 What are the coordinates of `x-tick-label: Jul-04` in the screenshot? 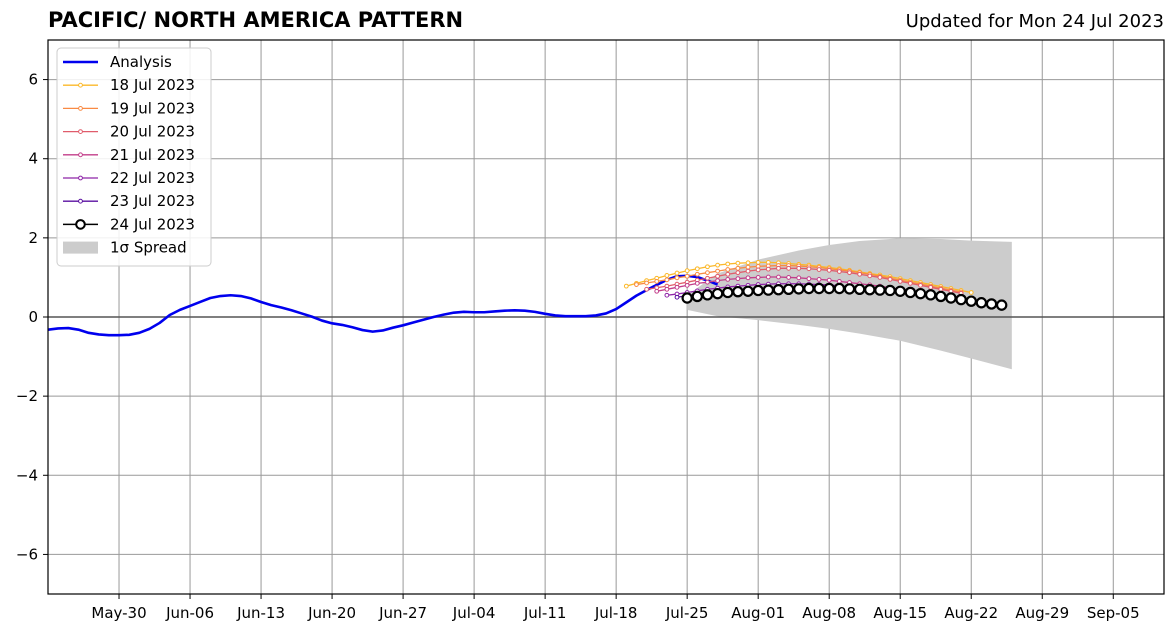 It's located at (474, 613).